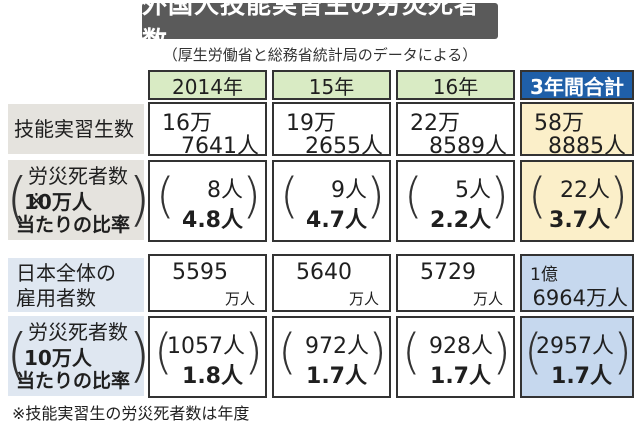 The height and width of the screenshot is (428, 640). Describe the element at coordinates (220, 146) in the screenshot. I see `trainees-2014-bottom: 7641人` at that location.